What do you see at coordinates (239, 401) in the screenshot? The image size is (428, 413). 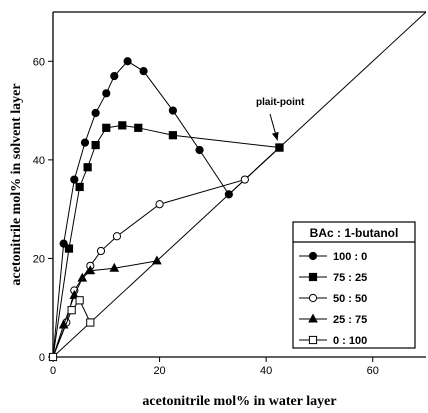 I see `x-axis-title: acetonitrile mol% in water layer` at bounding box center [239, 401].